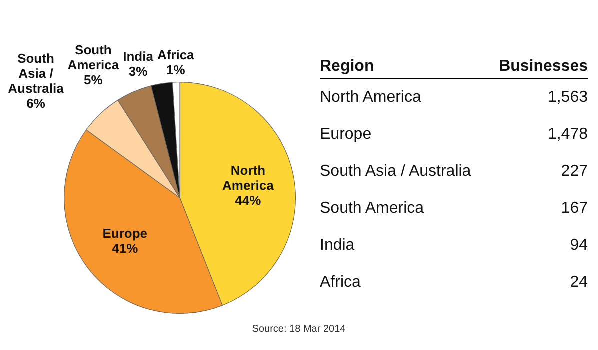 This screenshot has height=350, width=598. What do you see at coordinates (248, 200) in the screenshot?
I see `data-label: 44%` at bounding box center [248, 200].